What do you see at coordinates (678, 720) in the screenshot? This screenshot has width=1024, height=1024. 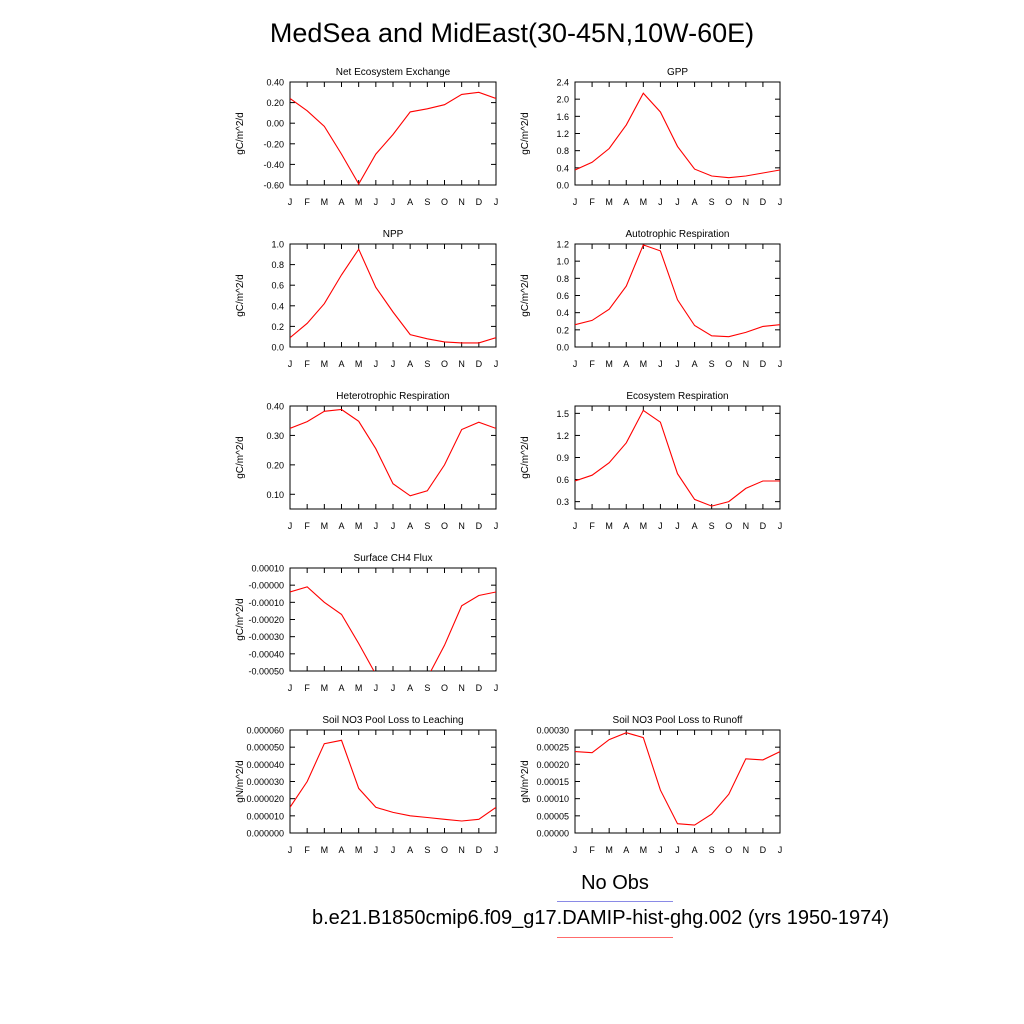 I see `panel-title: Soil NO3 Pool Loss to Runoff` at bounding box center [678, 720].